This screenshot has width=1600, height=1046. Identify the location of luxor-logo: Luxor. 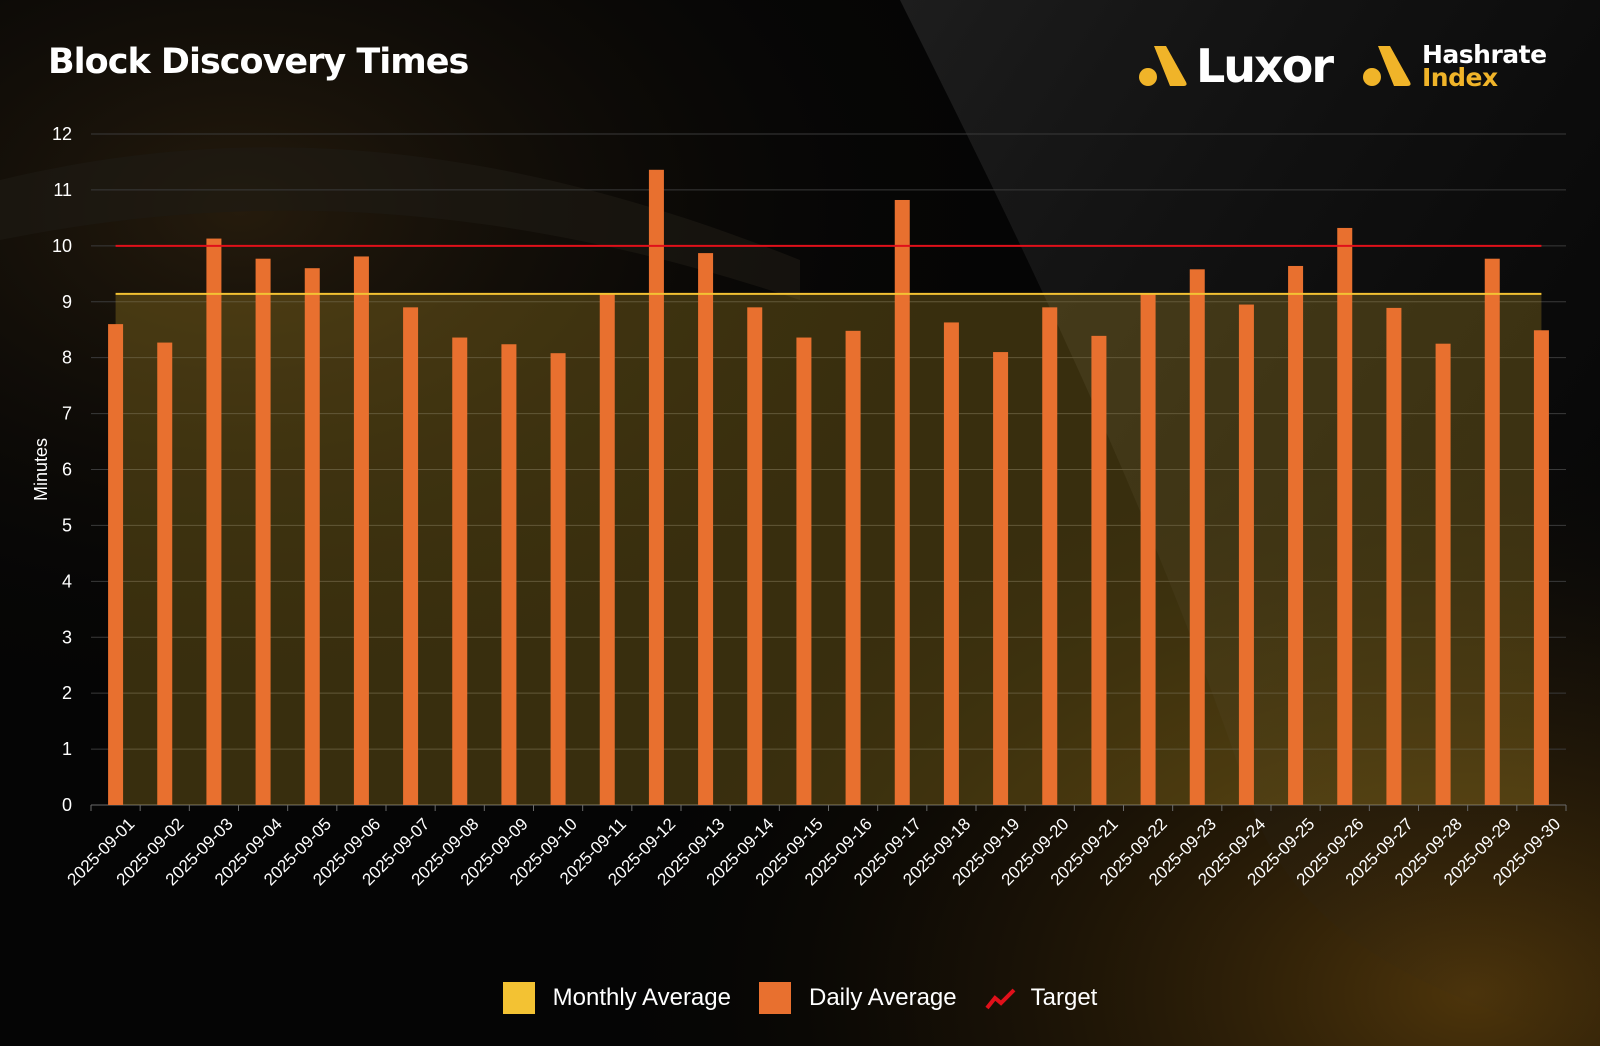
(1235, 66).